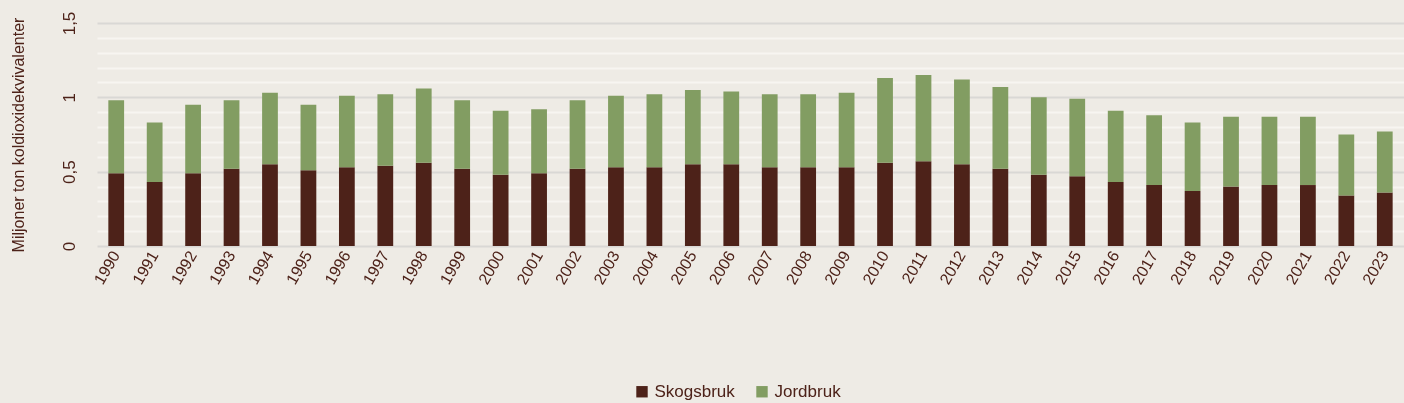  What do you see at coordinates (69, 172) in the screenshot?
I see `y-tick-label: 0,5` at bounding box center [69, 172].